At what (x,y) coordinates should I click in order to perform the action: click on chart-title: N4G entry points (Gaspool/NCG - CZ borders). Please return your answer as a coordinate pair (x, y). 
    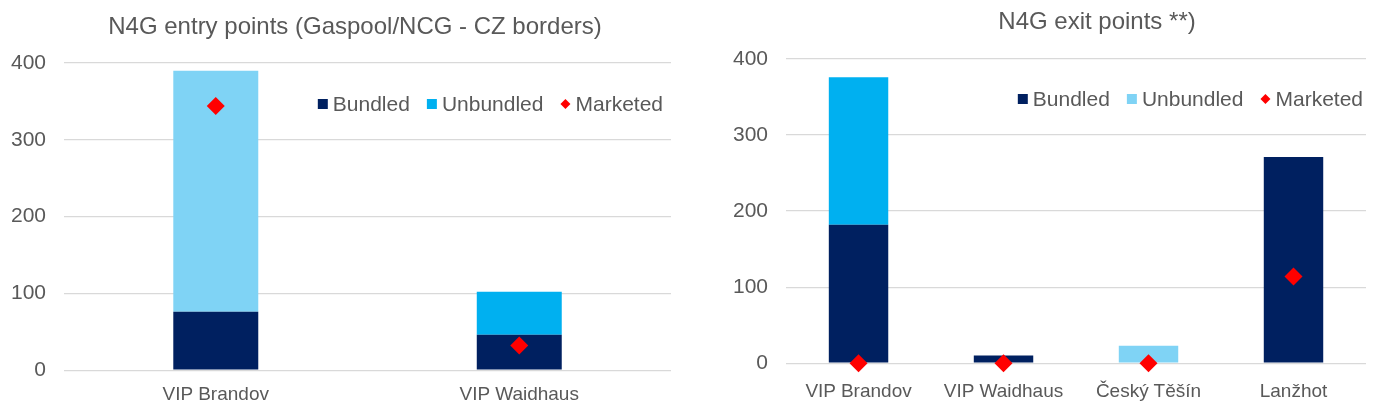
    Looking at the image, I should click on (355, 25).